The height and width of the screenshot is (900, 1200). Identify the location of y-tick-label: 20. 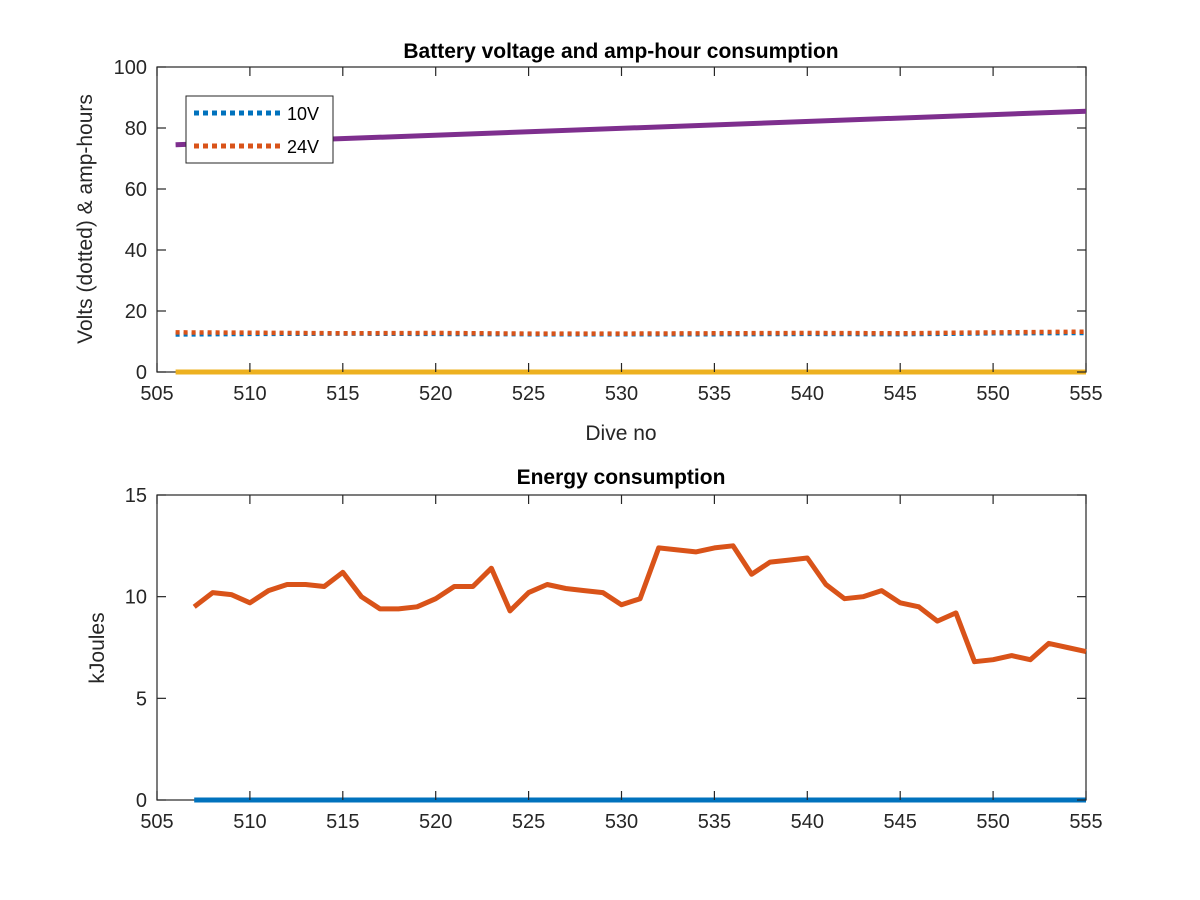
(136, 312).